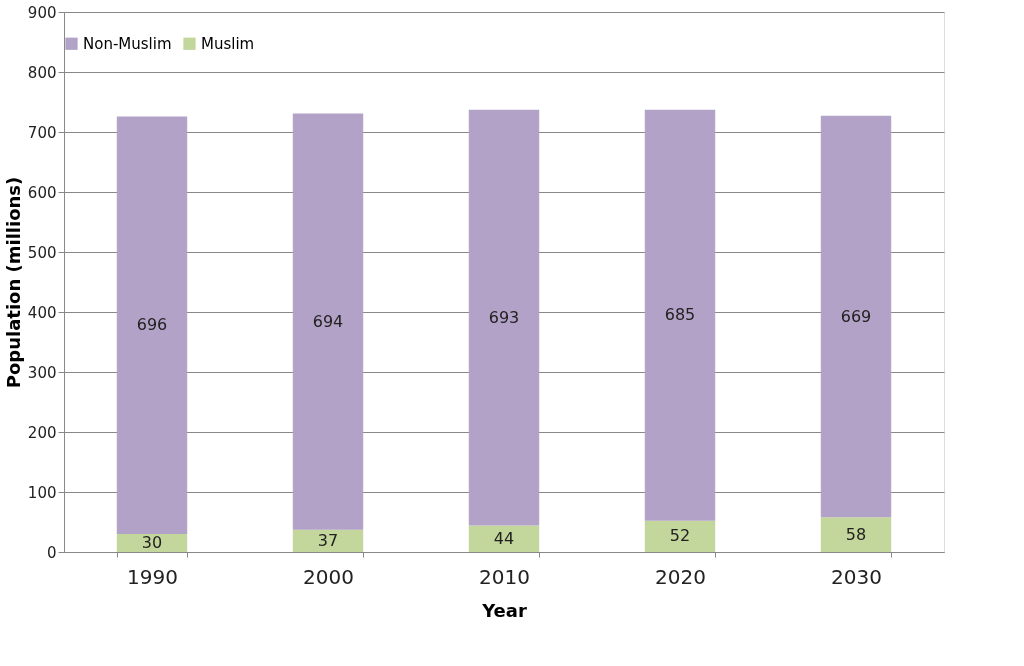 The width and height of the screenshot is (1024, 666). Describe the element at coordinates (42, 312) in the screenshot. I see `y-tick-label: 400` at that location.